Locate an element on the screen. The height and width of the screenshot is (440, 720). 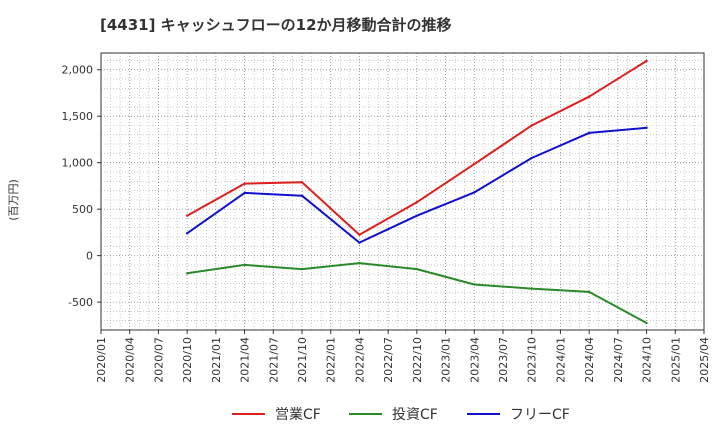
x-tick-label: 2022/01 is located at coordinates (331, 360).